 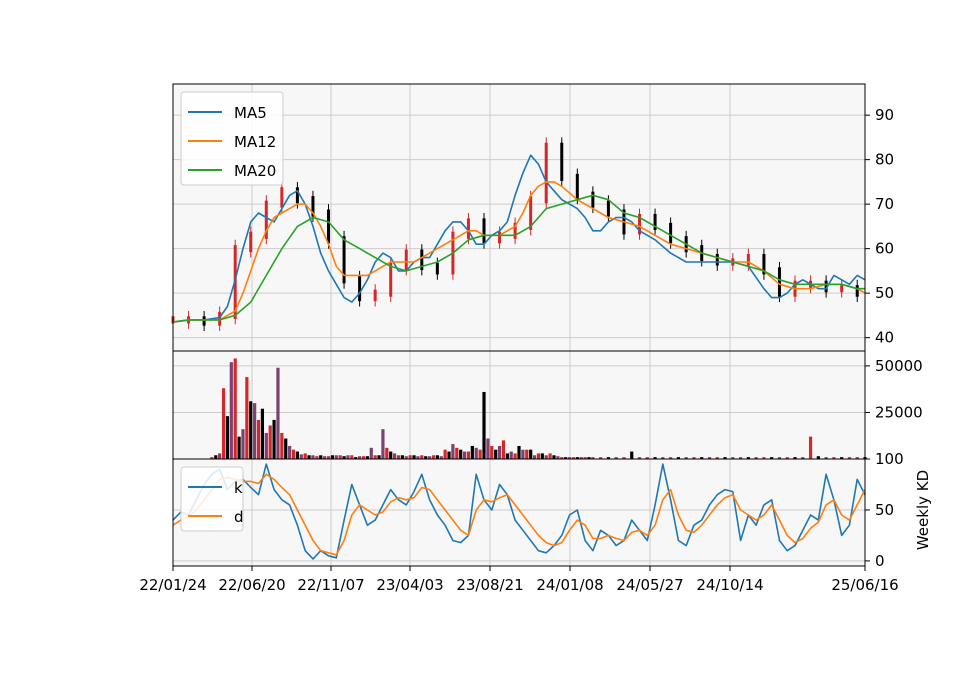 What do you see at coordinates (923, 510) in the screenshot?
I see `kd-y-axis-label: Weekly KD` at bounding box center [923, 510].